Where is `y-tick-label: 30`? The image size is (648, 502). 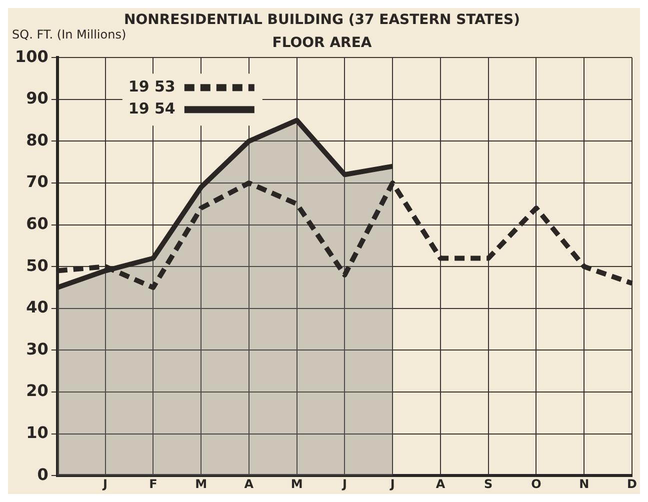
y-tick-label: 30 is located at coordinates (37, 348).